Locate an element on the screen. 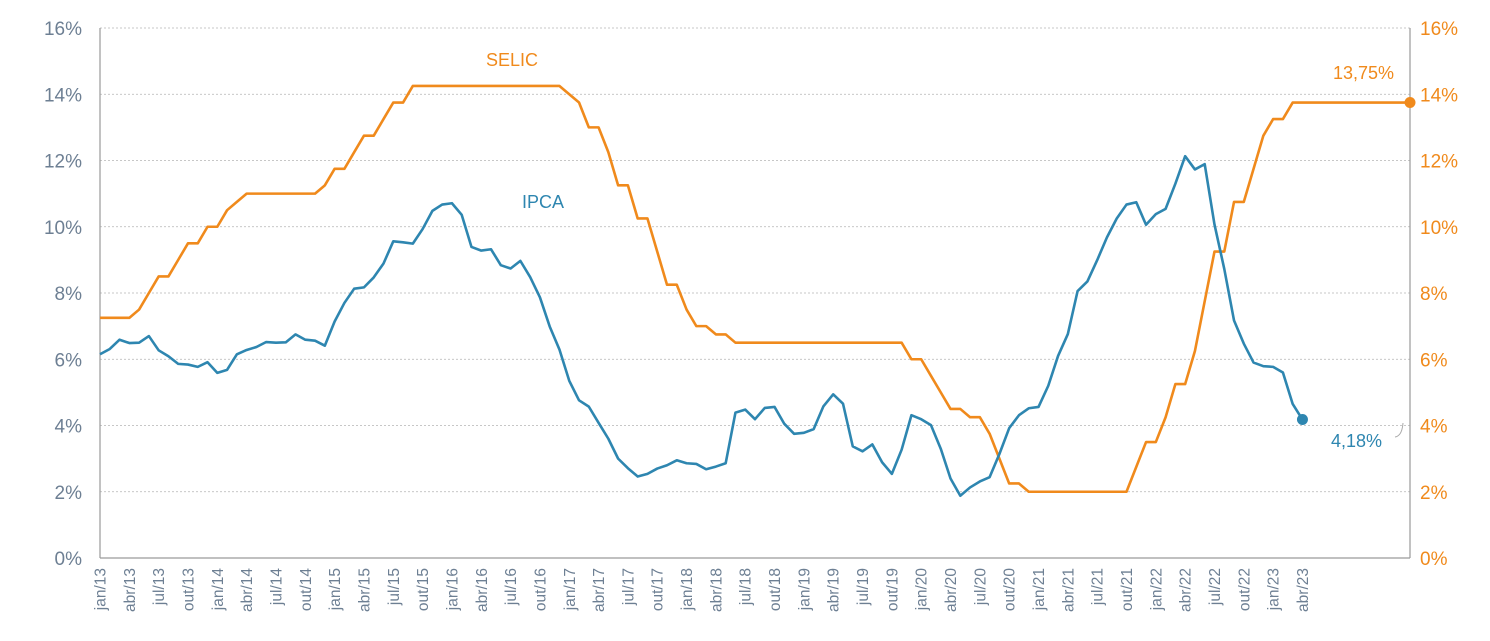  right-y-axis-ticks: 0% 2% 4% 6% 8% 10% 12% 14% 16% is located at coordinates (1439, 294).